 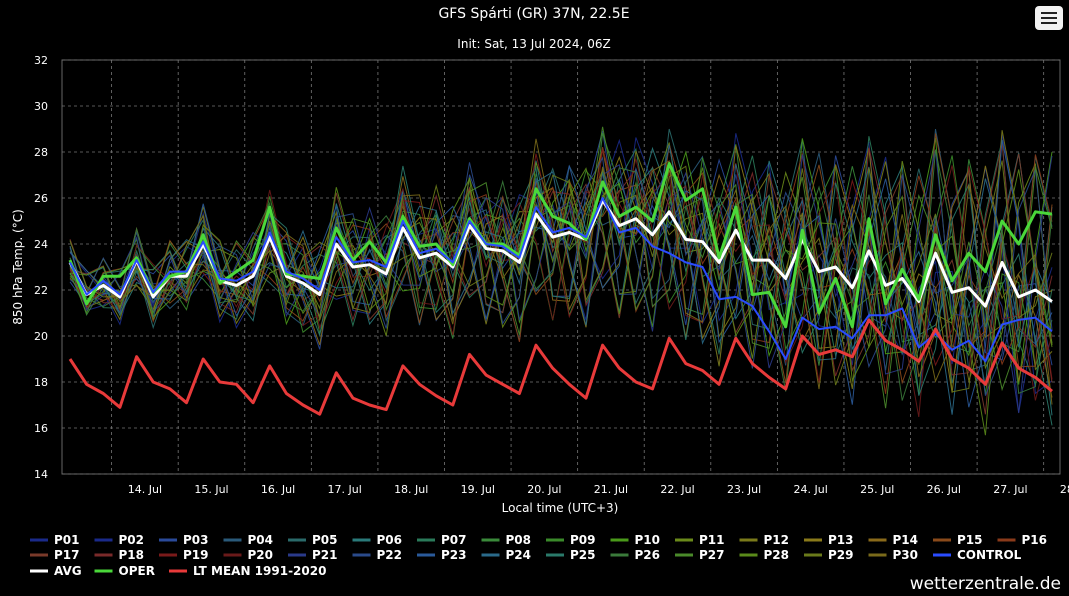 I want to click on x-tick-label: 27. Jul, so click(x=1010, y=489).